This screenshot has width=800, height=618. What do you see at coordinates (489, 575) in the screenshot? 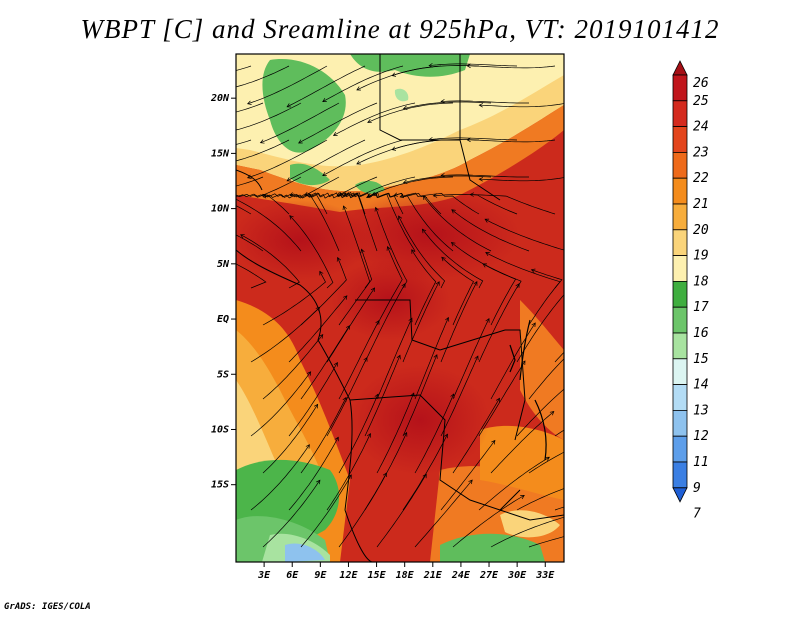
I see `lon-tick-label: 27E` at bounding box center [489, 575].